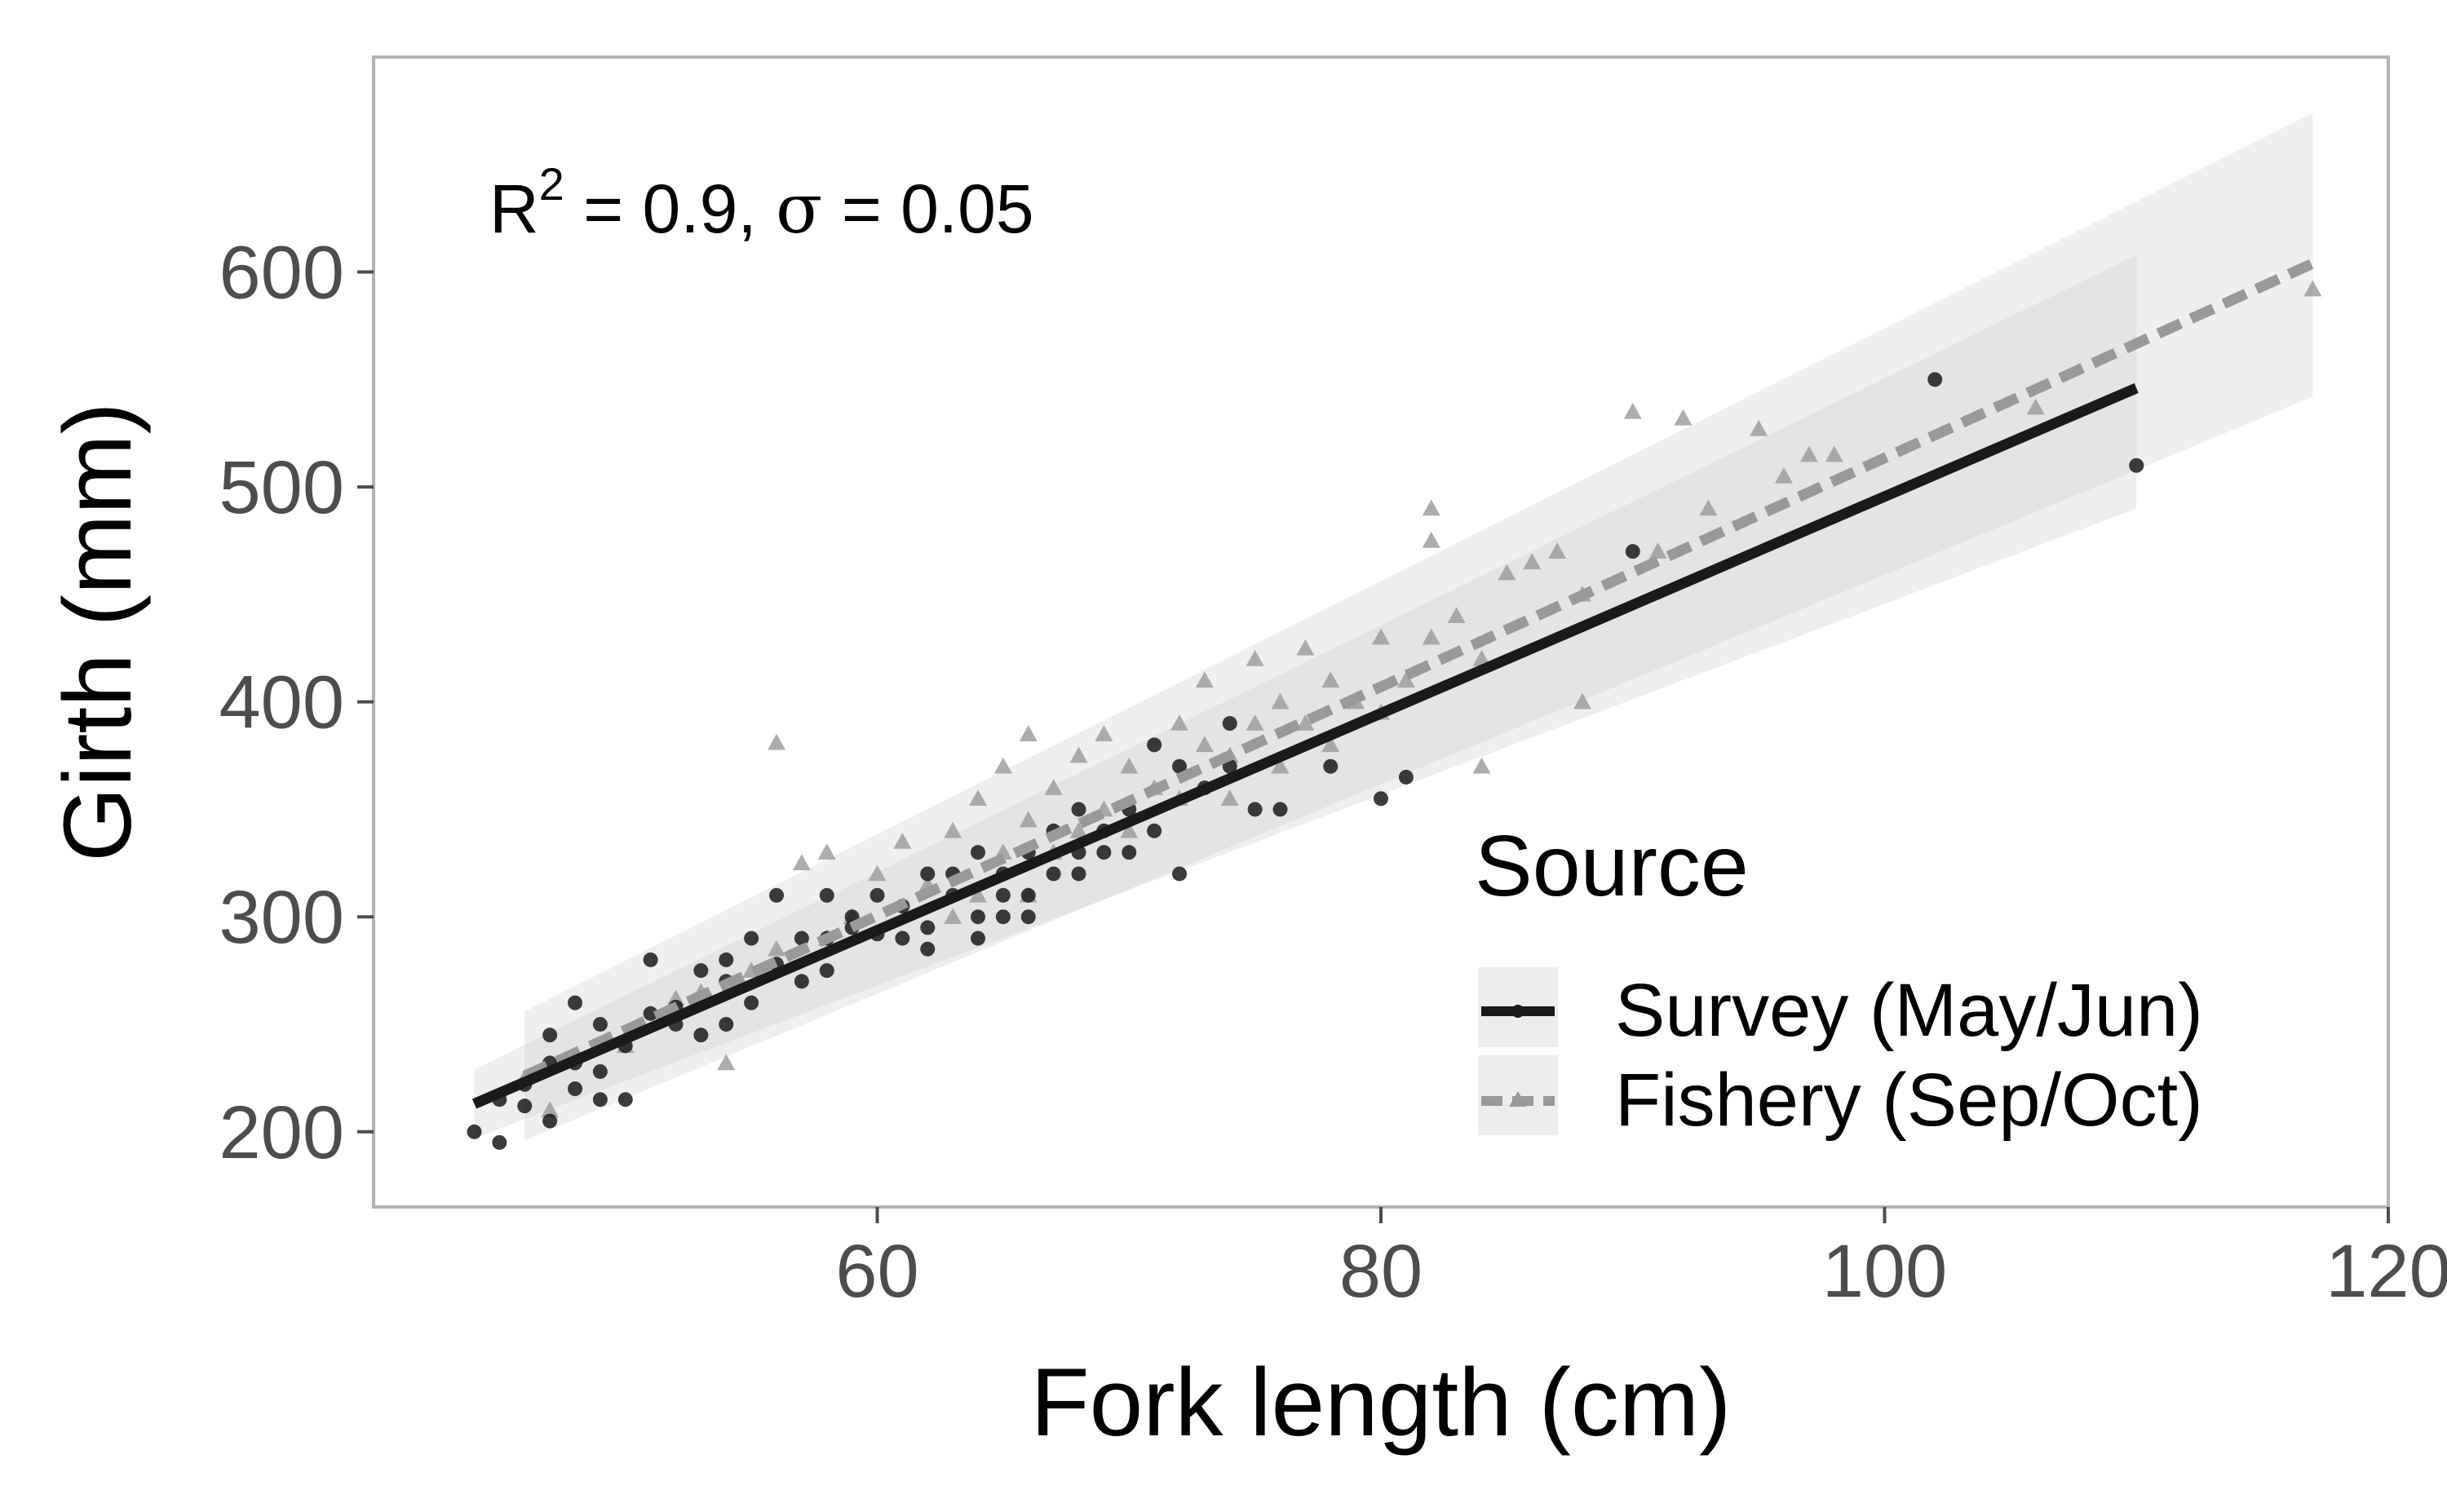 The image size is (2447, 1512). What do you see at coordinates (1909, 1011) in the screenshot?
I see `legend-label-survey: Survey (May/Jun)` at bounding box center [1909, 1011].